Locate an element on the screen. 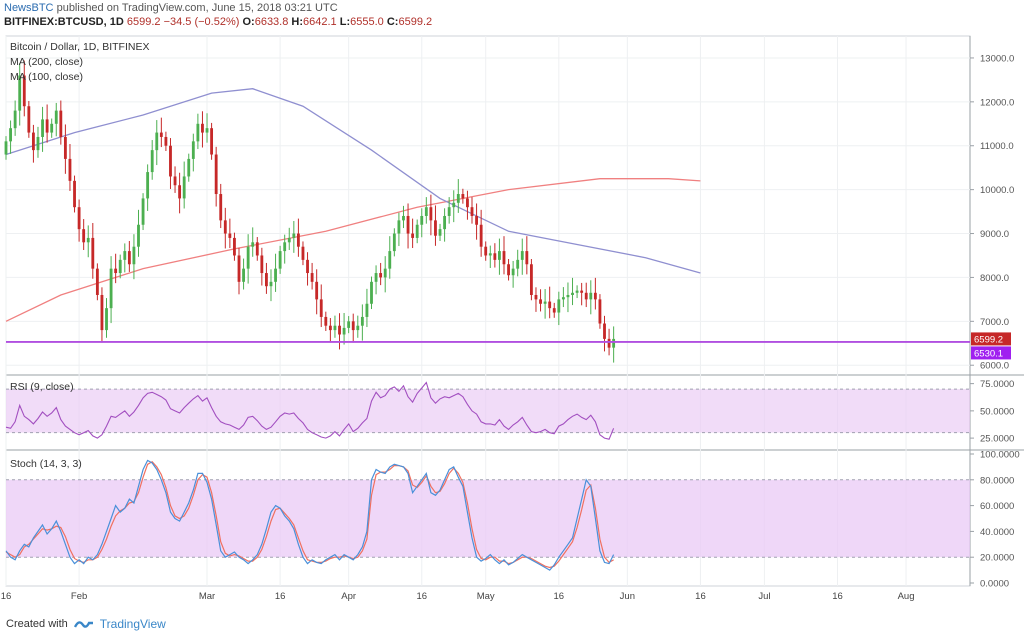  y-tick-label: 13000.0 is located at coordinates (997, 58).